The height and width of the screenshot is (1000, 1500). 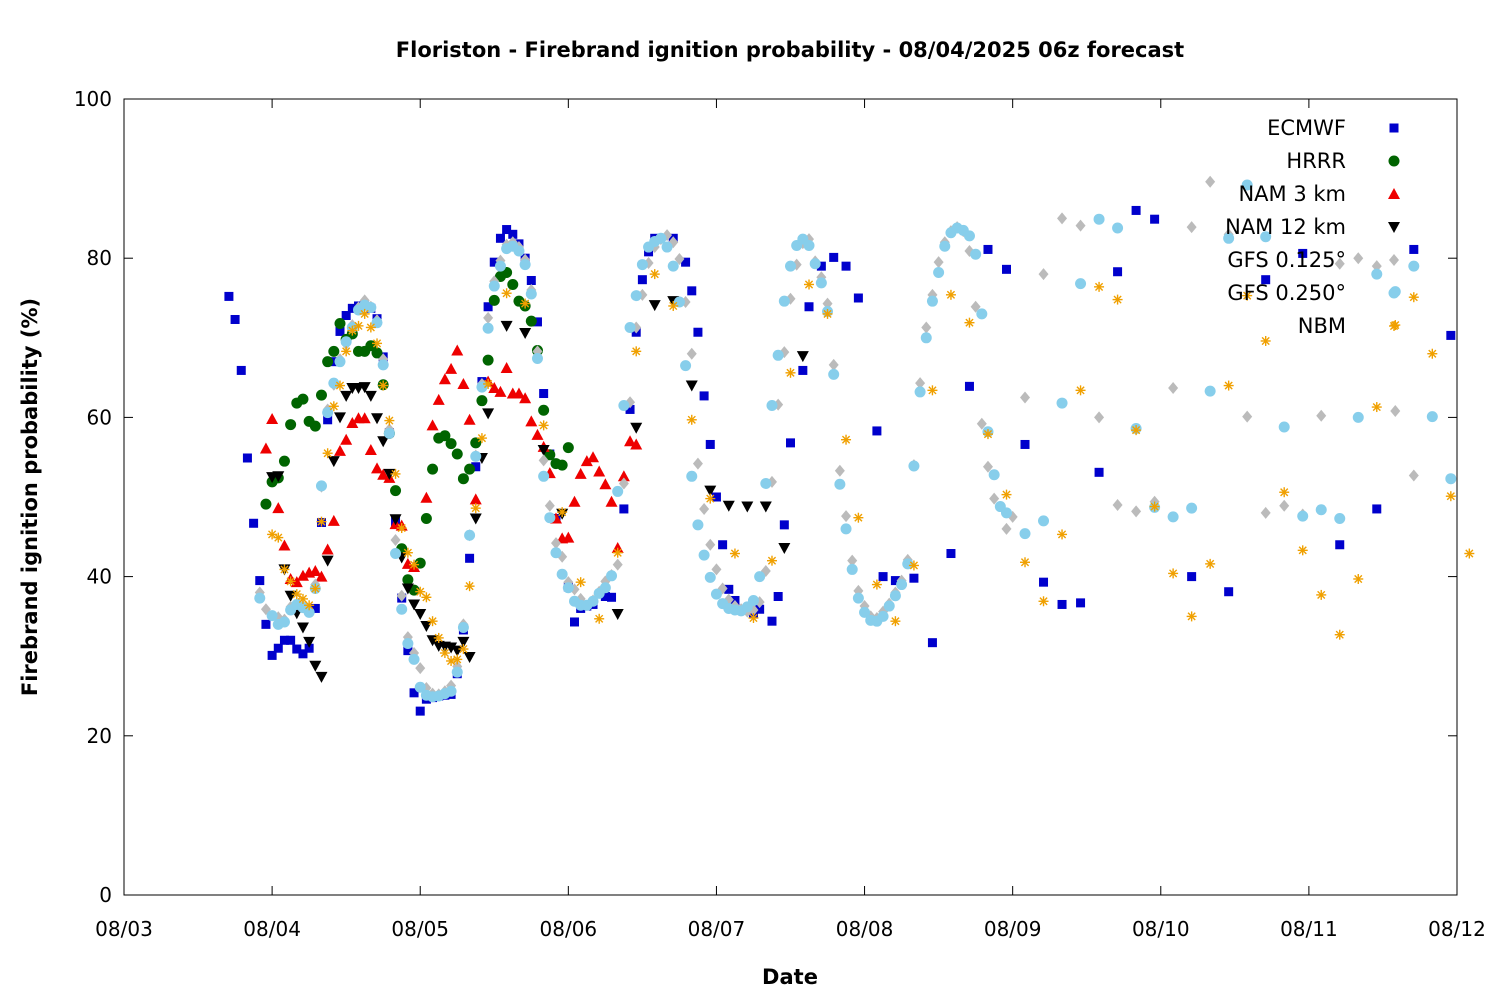 I want to click on x-tick-label: 08/05, so click(x=420, y=929).